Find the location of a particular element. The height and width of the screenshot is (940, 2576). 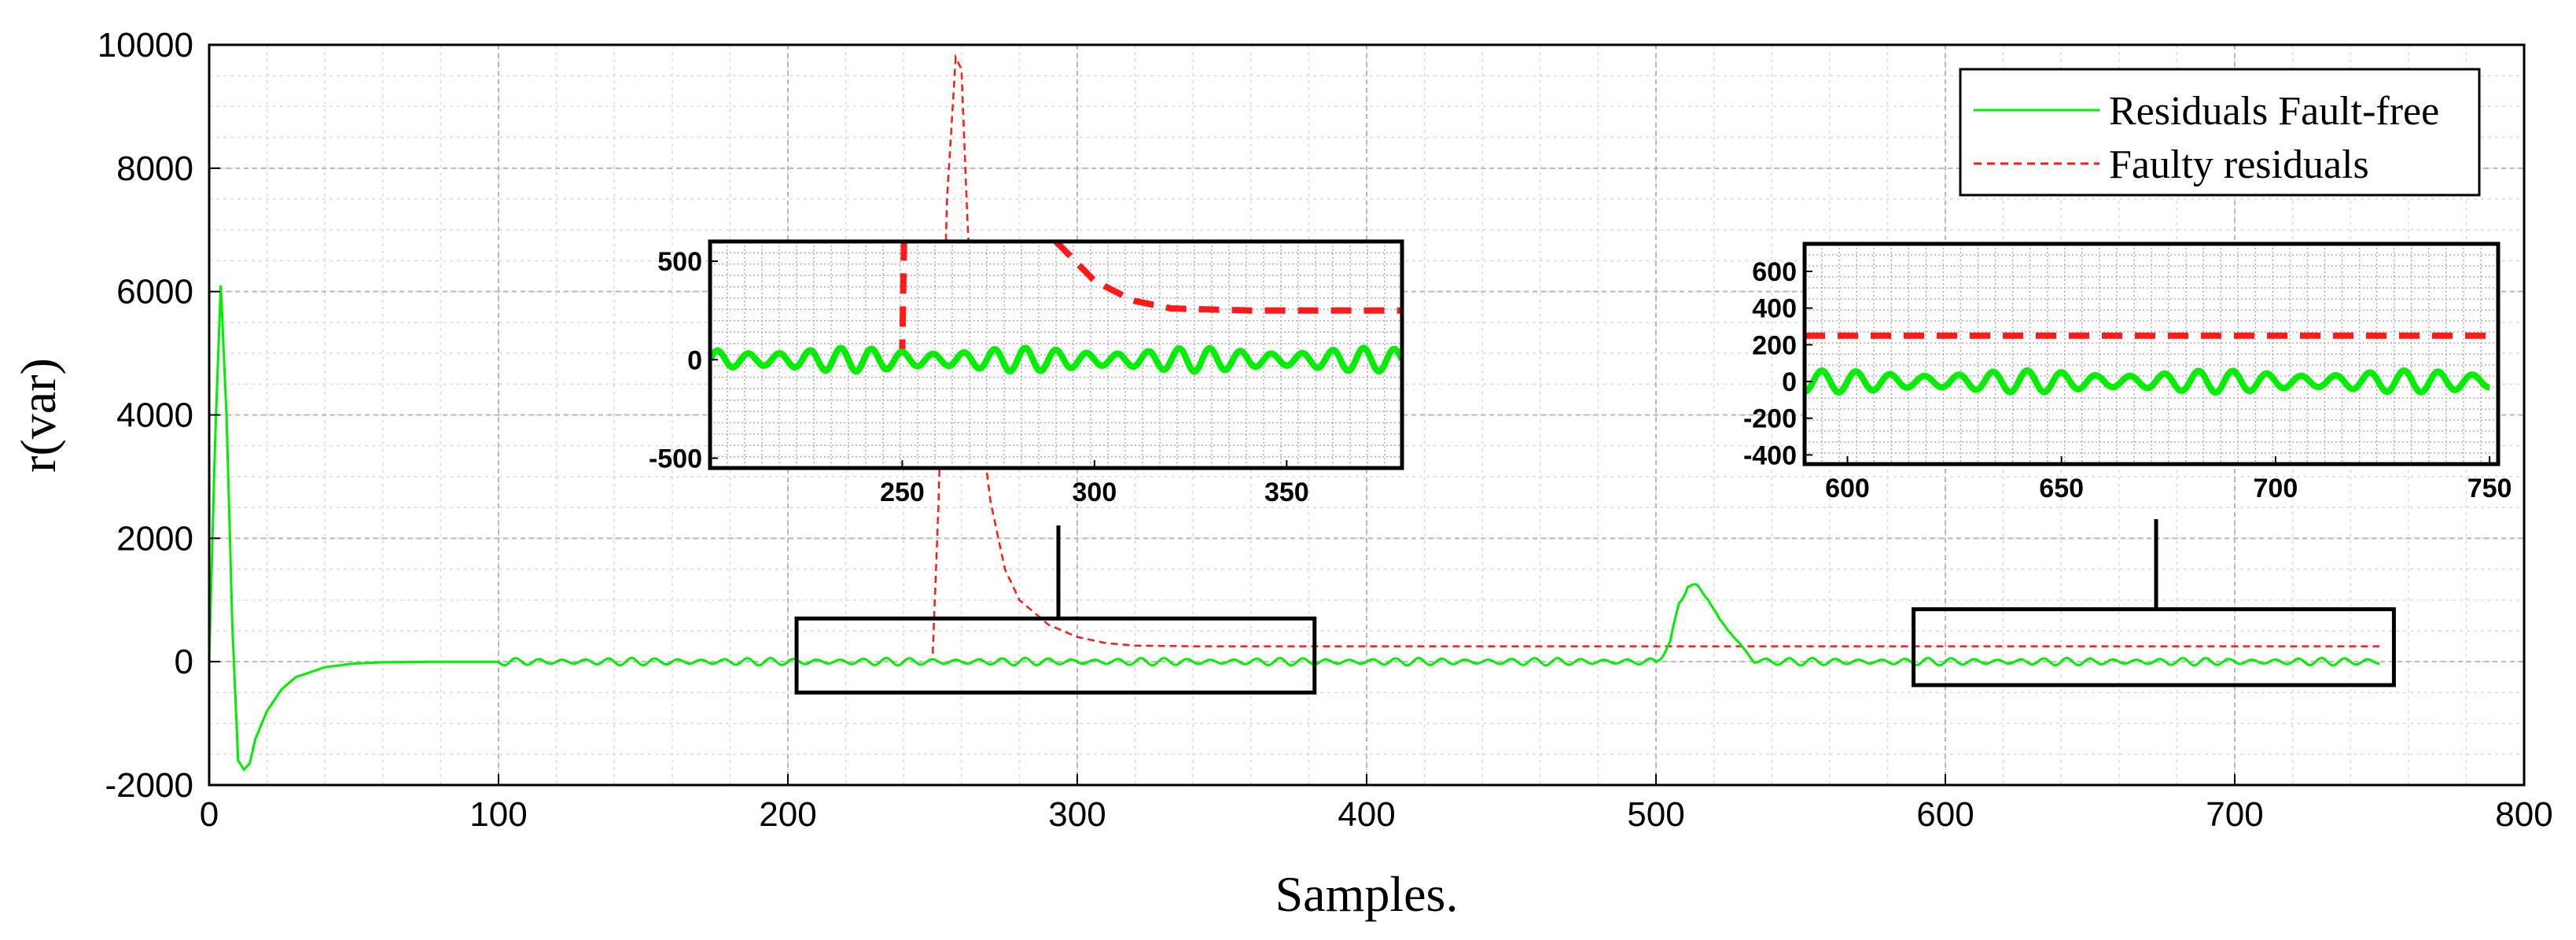

y-tick-label: 10000 is located at coordinates (145, 45).